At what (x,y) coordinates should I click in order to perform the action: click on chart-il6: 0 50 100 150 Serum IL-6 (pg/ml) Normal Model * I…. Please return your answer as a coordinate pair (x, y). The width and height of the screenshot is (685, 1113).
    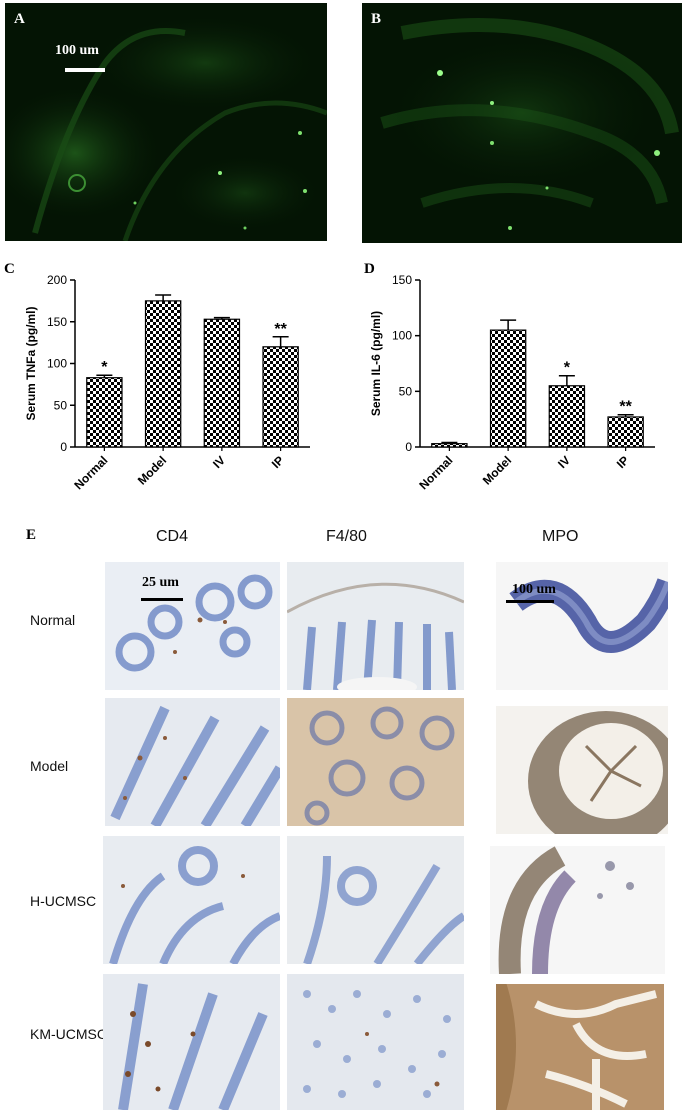
    Looking at the image, I should click on (512, 382).